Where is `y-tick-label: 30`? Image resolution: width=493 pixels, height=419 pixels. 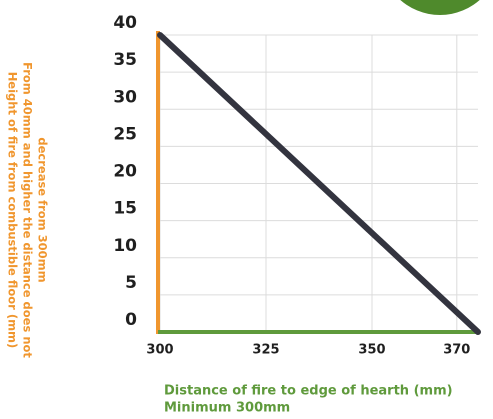 y-tick-label: 30 is located at coordinates (125, 97).